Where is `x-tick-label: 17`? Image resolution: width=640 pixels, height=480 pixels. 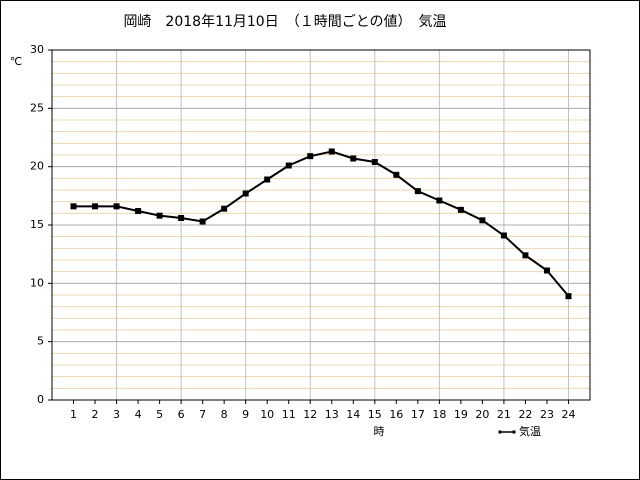 x-tick-label: 17 is located at coordinates (418, 414).